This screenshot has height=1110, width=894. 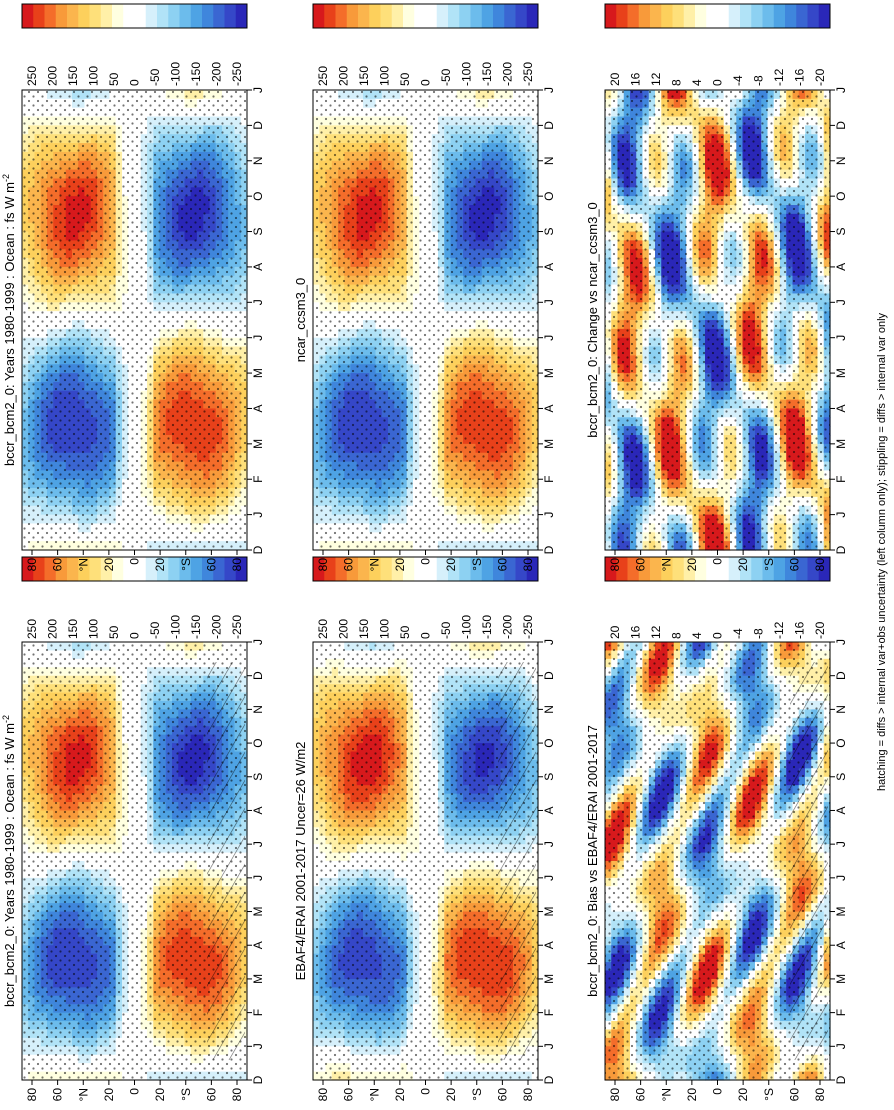 What do you see at coordinates (135, 1091) in the screenshot?
I see `lat-label: 0` at bounding box center [135, 1091].